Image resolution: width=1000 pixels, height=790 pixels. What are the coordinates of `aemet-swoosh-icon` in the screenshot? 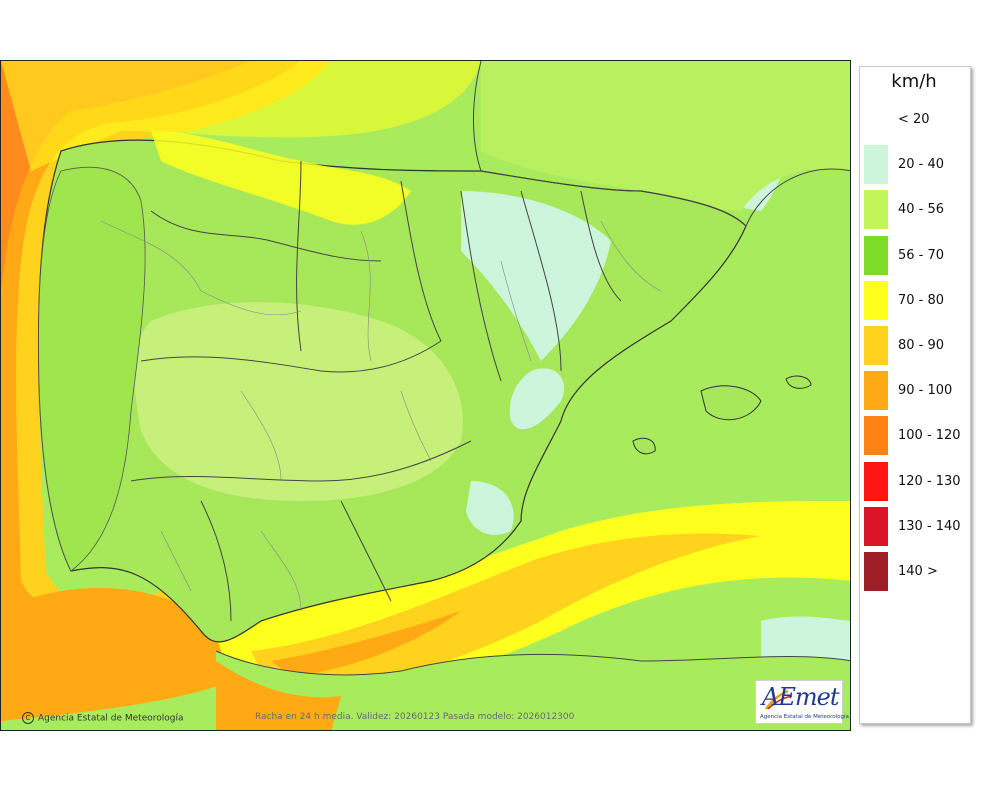 It's located at (779, 699).